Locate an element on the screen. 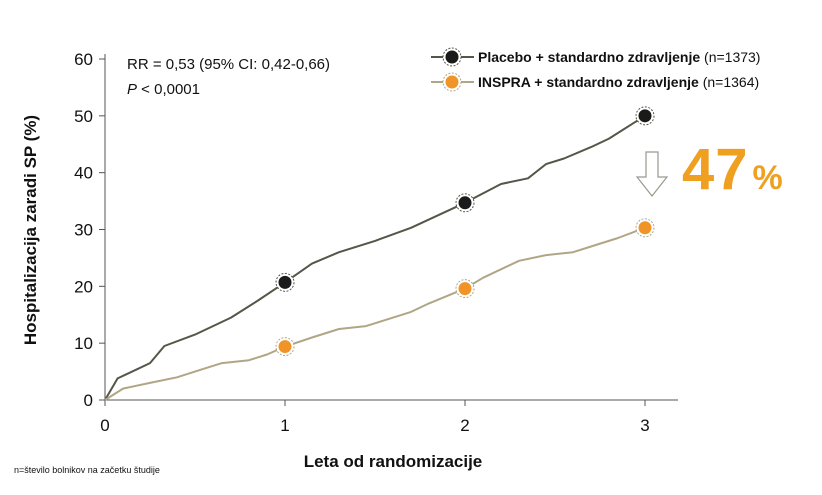  legend-marker-inspra is located at coordinates (452, 82).